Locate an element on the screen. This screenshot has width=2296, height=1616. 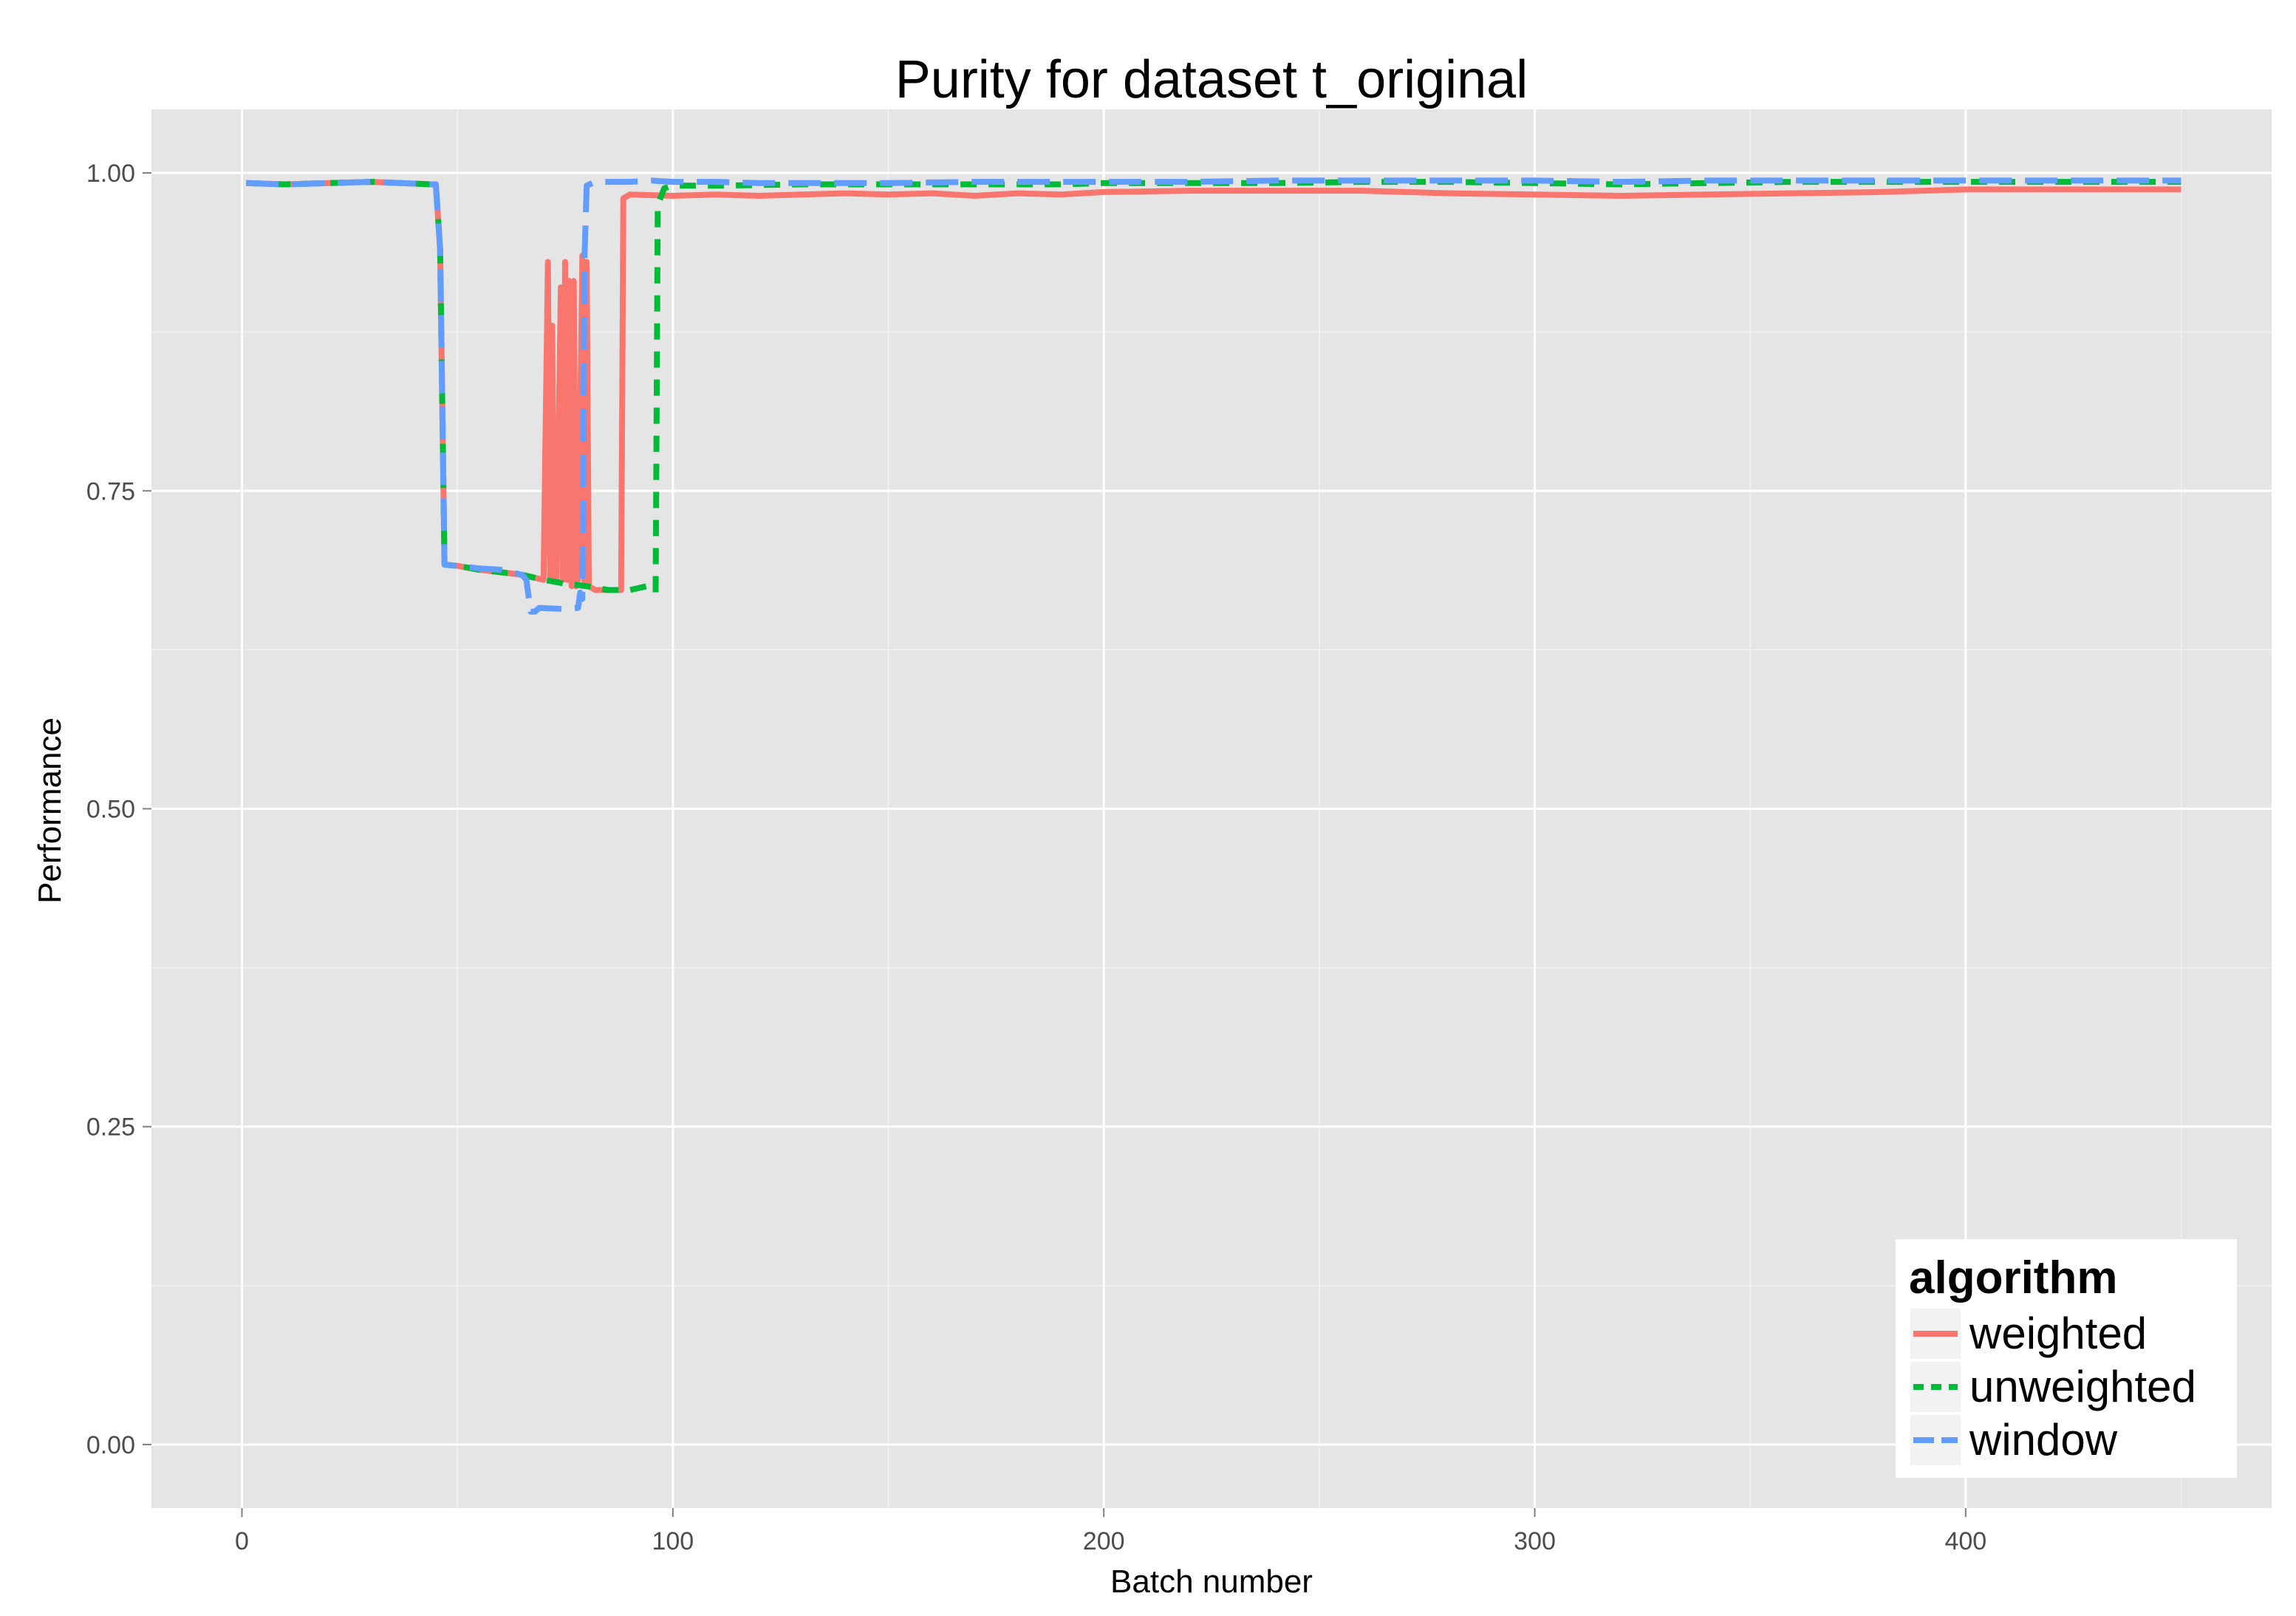
legend-label-unweighted: unweighted is located at coordinates (2082, 1386).